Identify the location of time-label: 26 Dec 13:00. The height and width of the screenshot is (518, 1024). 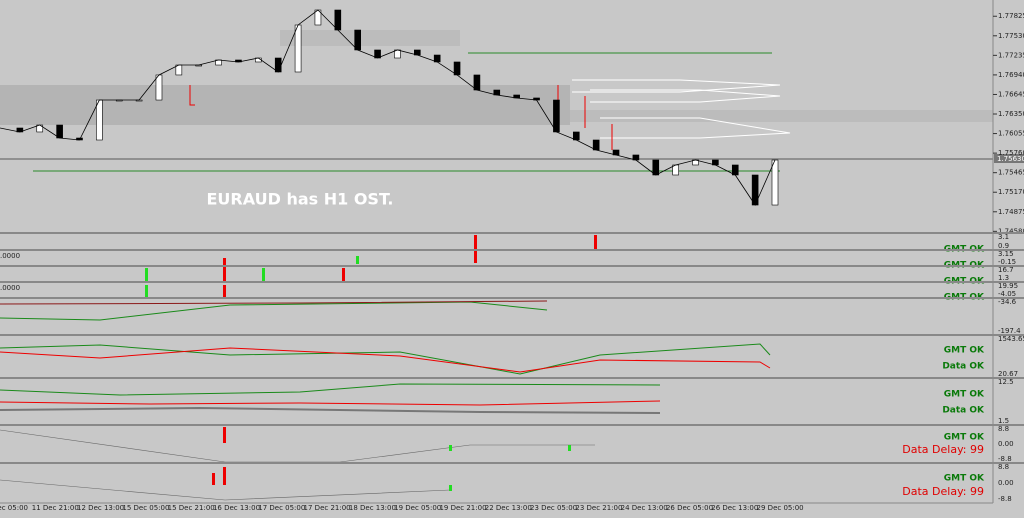
(734, 508).